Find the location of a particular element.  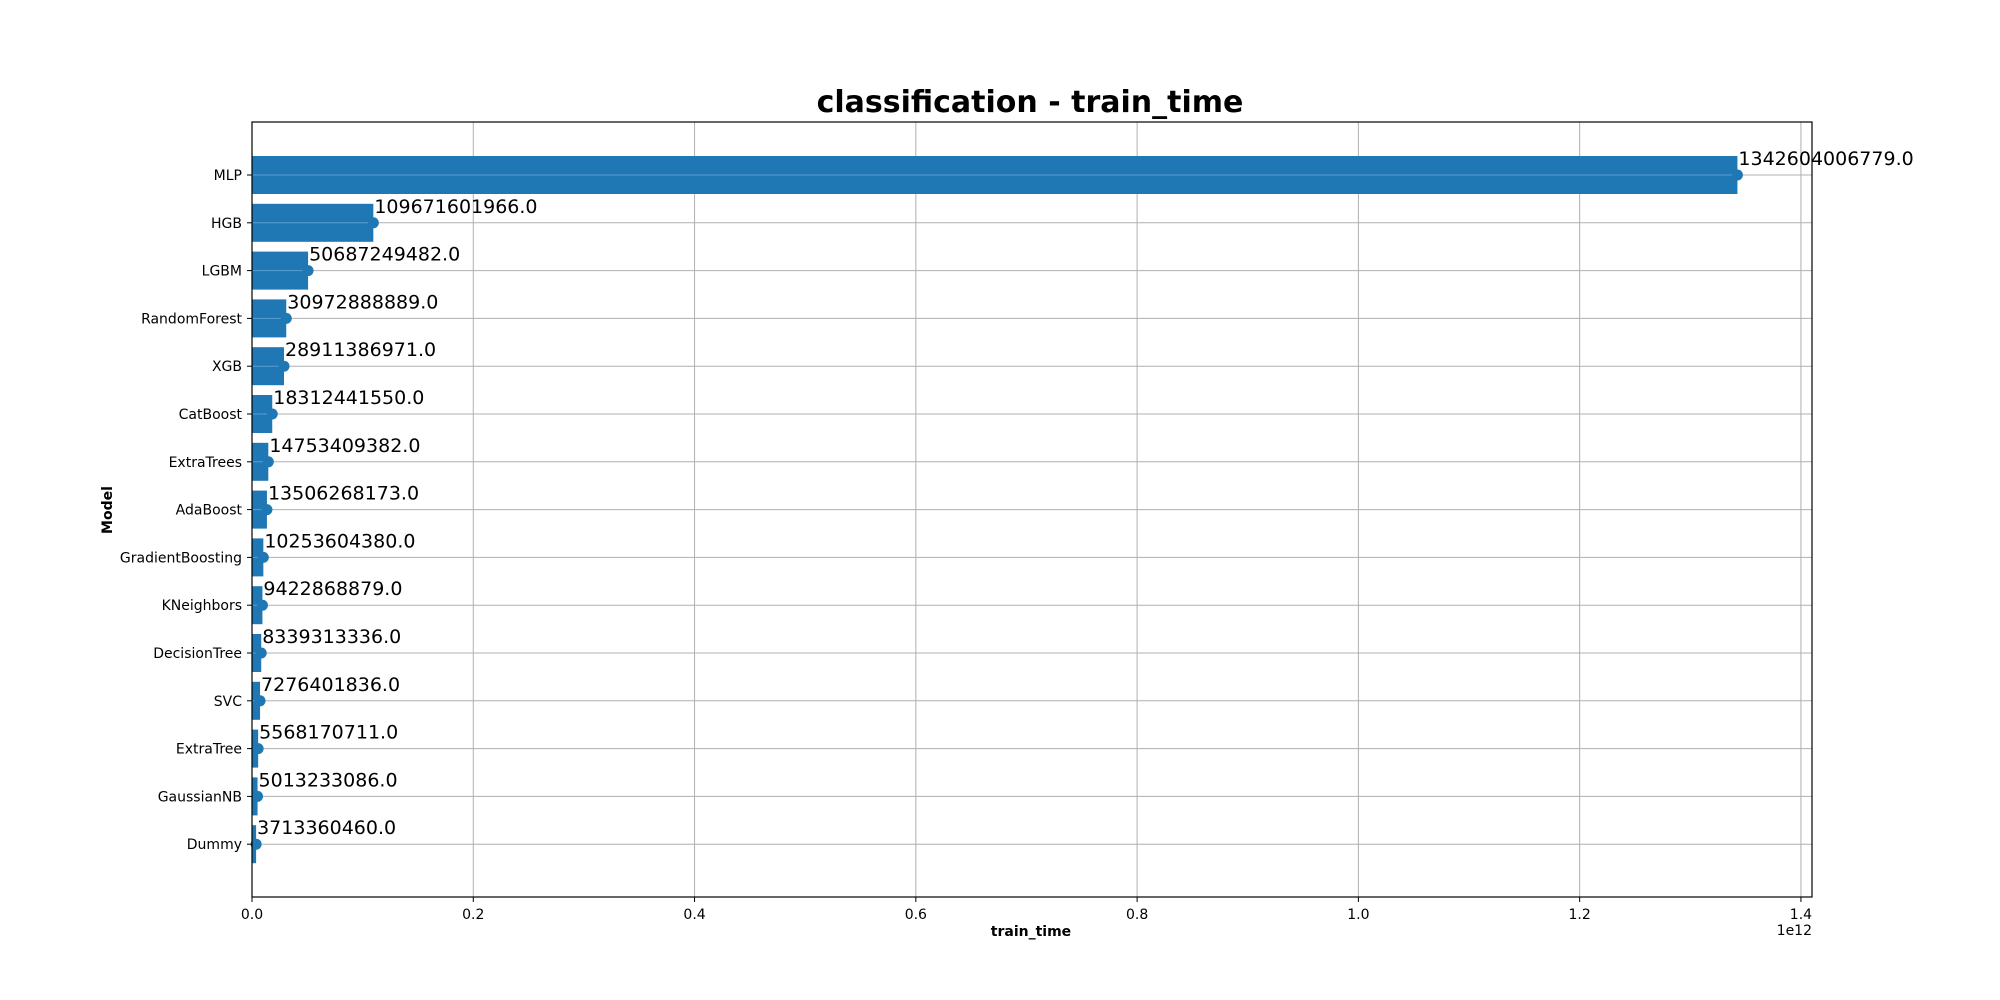

y-tick-label: MLP is located at coordinates (228, 176).